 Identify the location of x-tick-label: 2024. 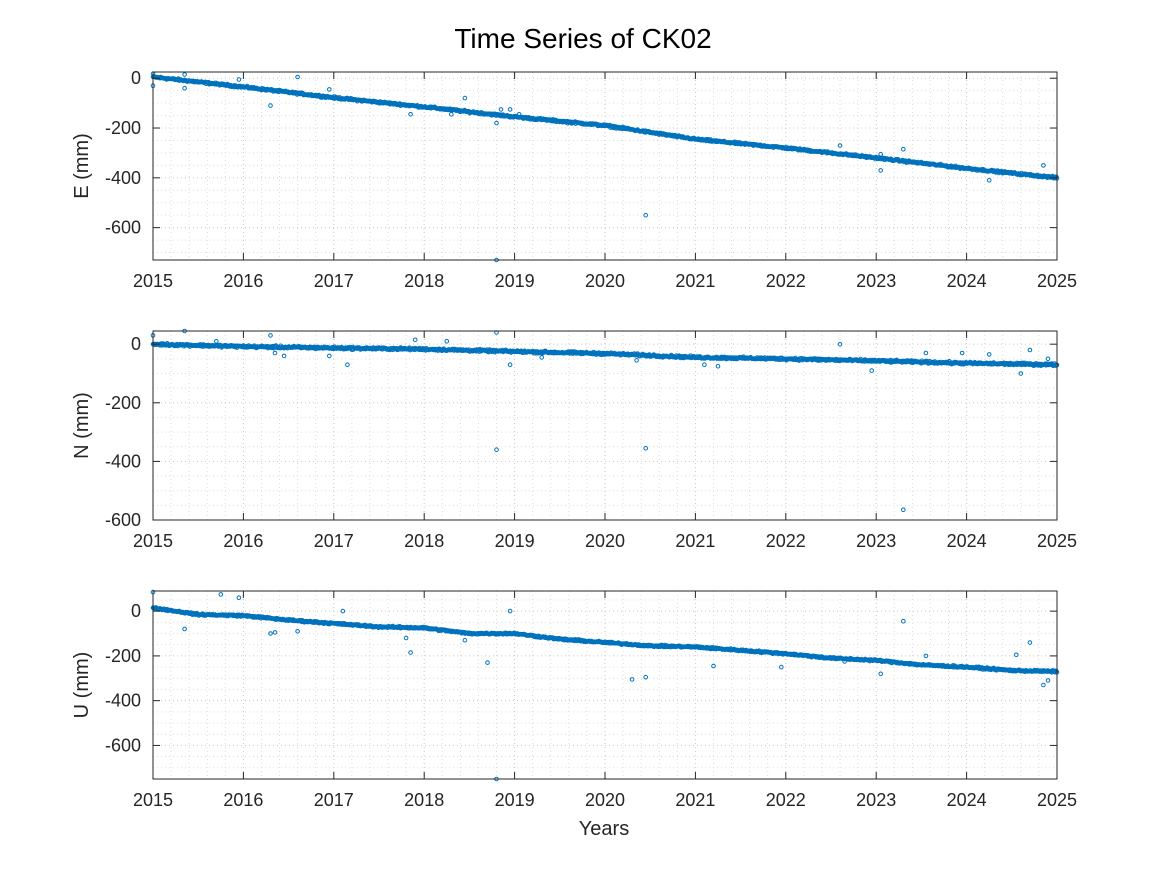
(967, 800).